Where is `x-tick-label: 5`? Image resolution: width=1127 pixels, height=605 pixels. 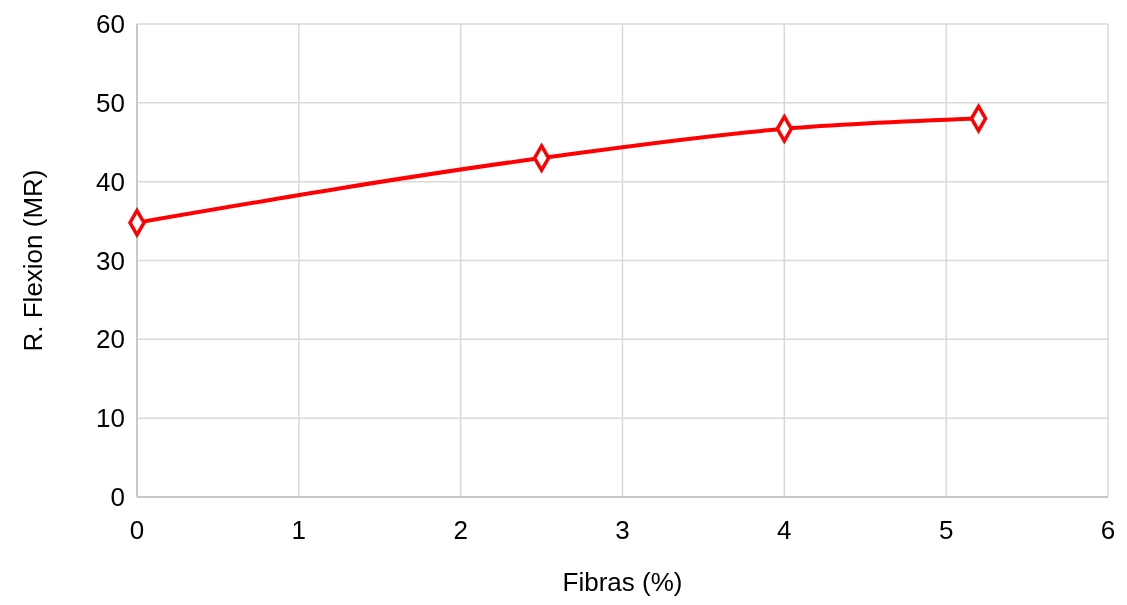 x-tick-label: 5 is located at coordinates (946, 530).